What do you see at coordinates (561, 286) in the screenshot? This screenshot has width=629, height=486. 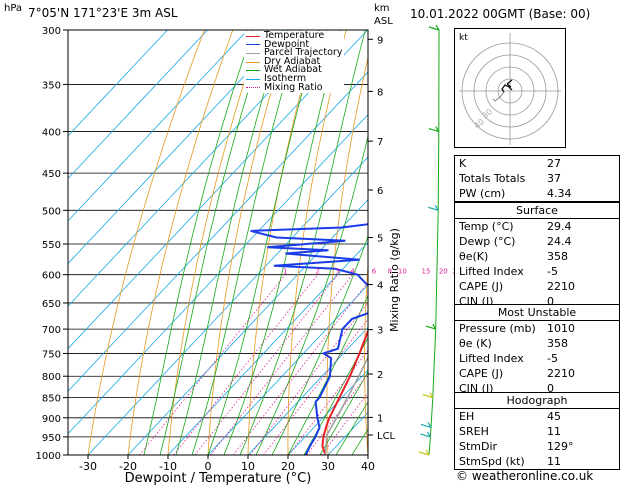 I see `surface-value: 2210` at bounding box center [561, 286].